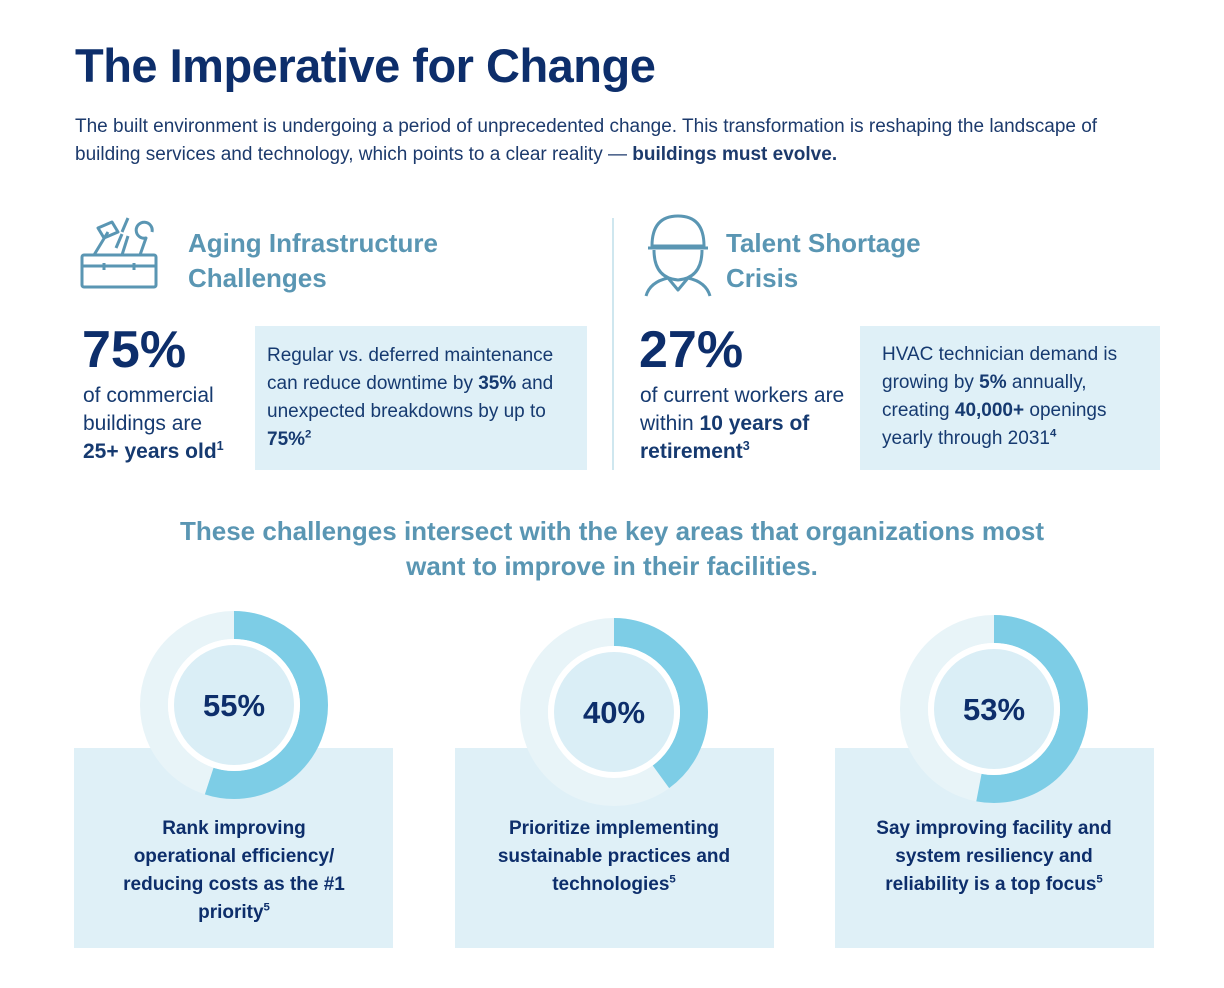  I want to click on donut-label: 40%, so click(614, 712).